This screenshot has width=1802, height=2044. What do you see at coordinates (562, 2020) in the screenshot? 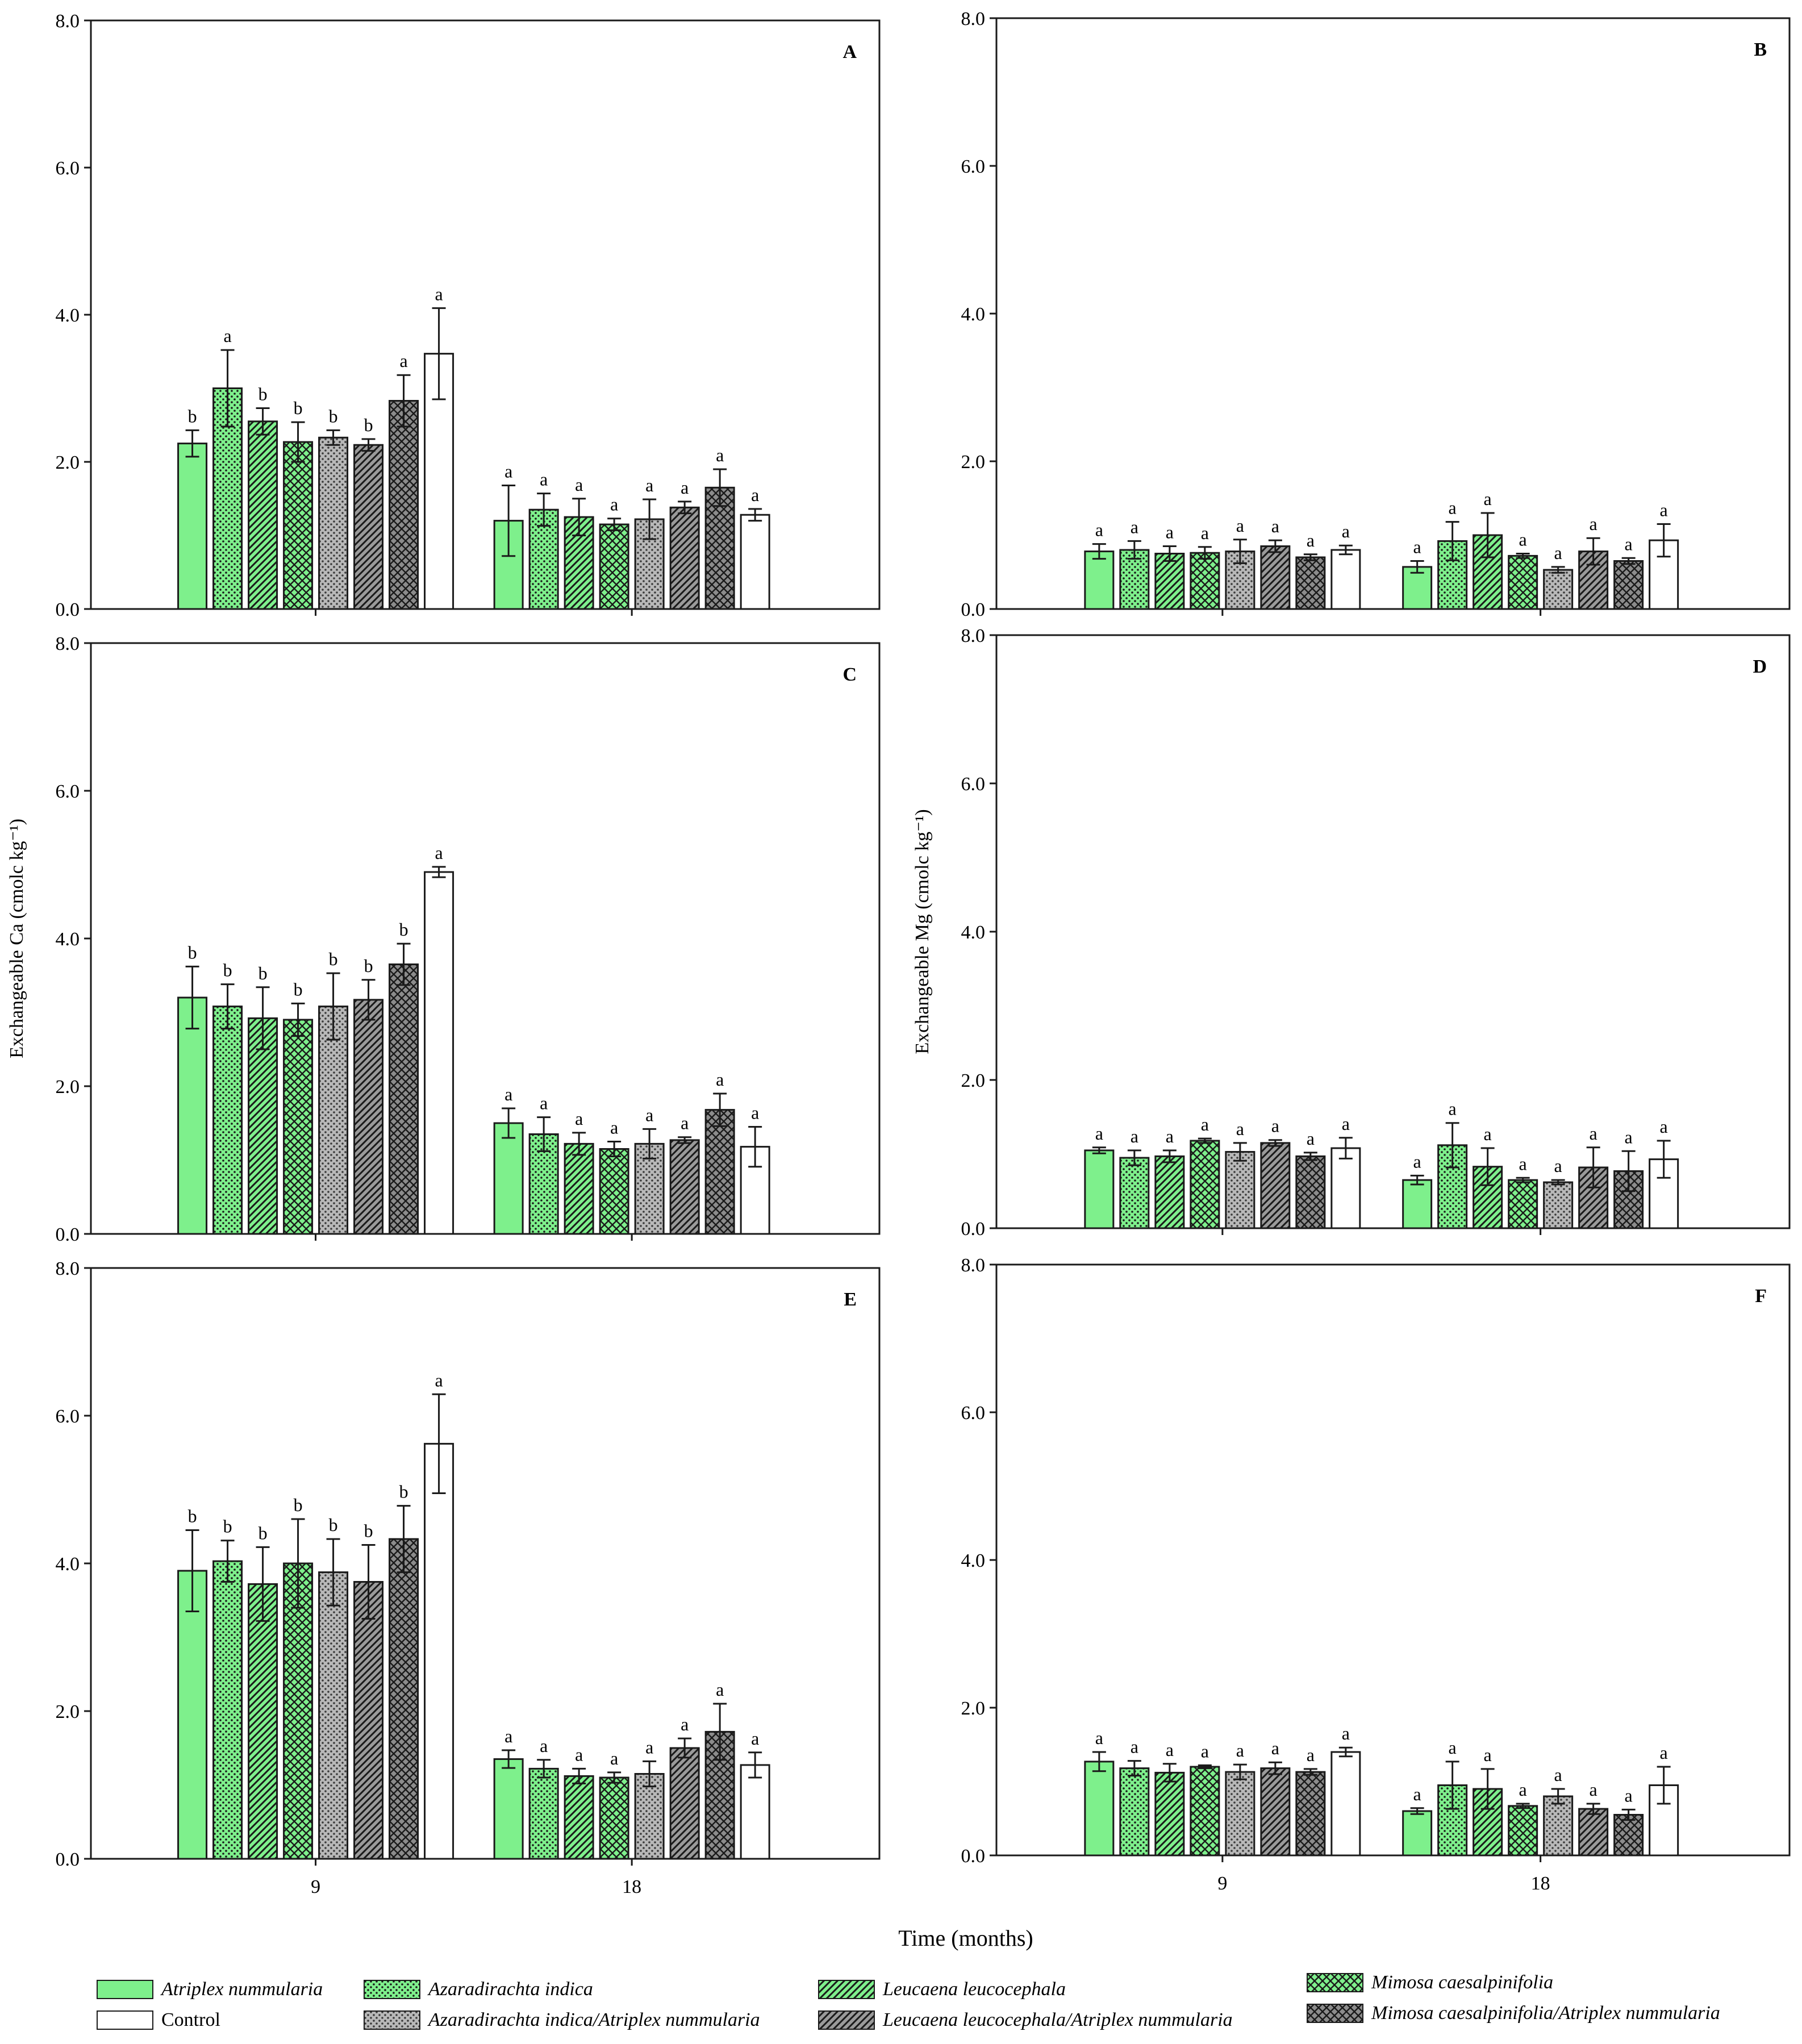
I see `legend-item-azaradirachta-atriplex: Azaradirachta indica/Atriplex nummularia` at bounding box center [562, 2020].